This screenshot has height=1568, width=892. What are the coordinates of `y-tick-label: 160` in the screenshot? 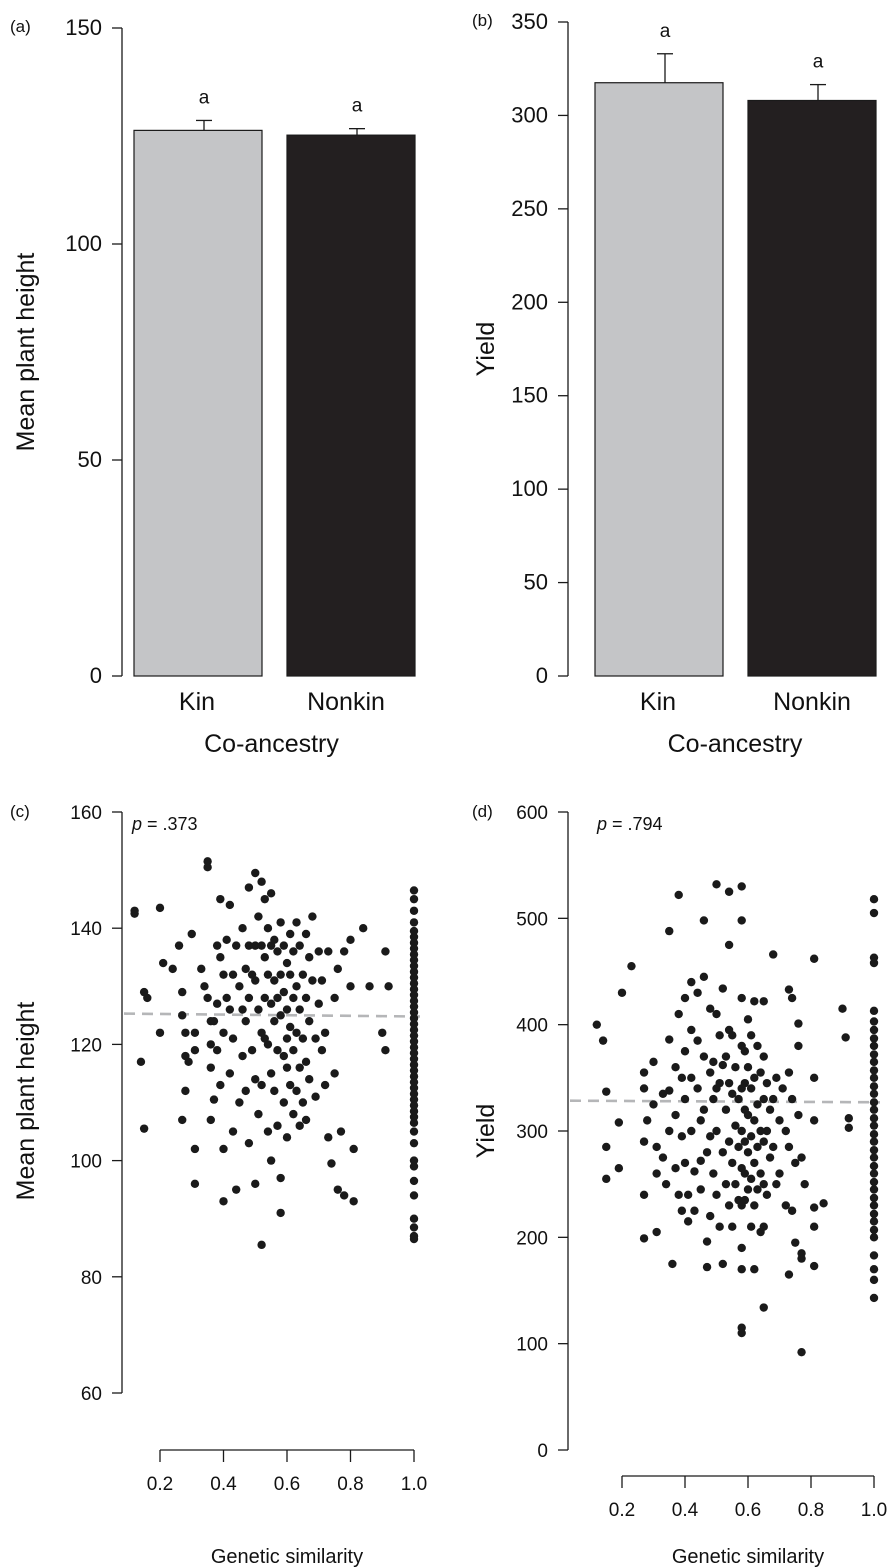 It's located at (86, 813).